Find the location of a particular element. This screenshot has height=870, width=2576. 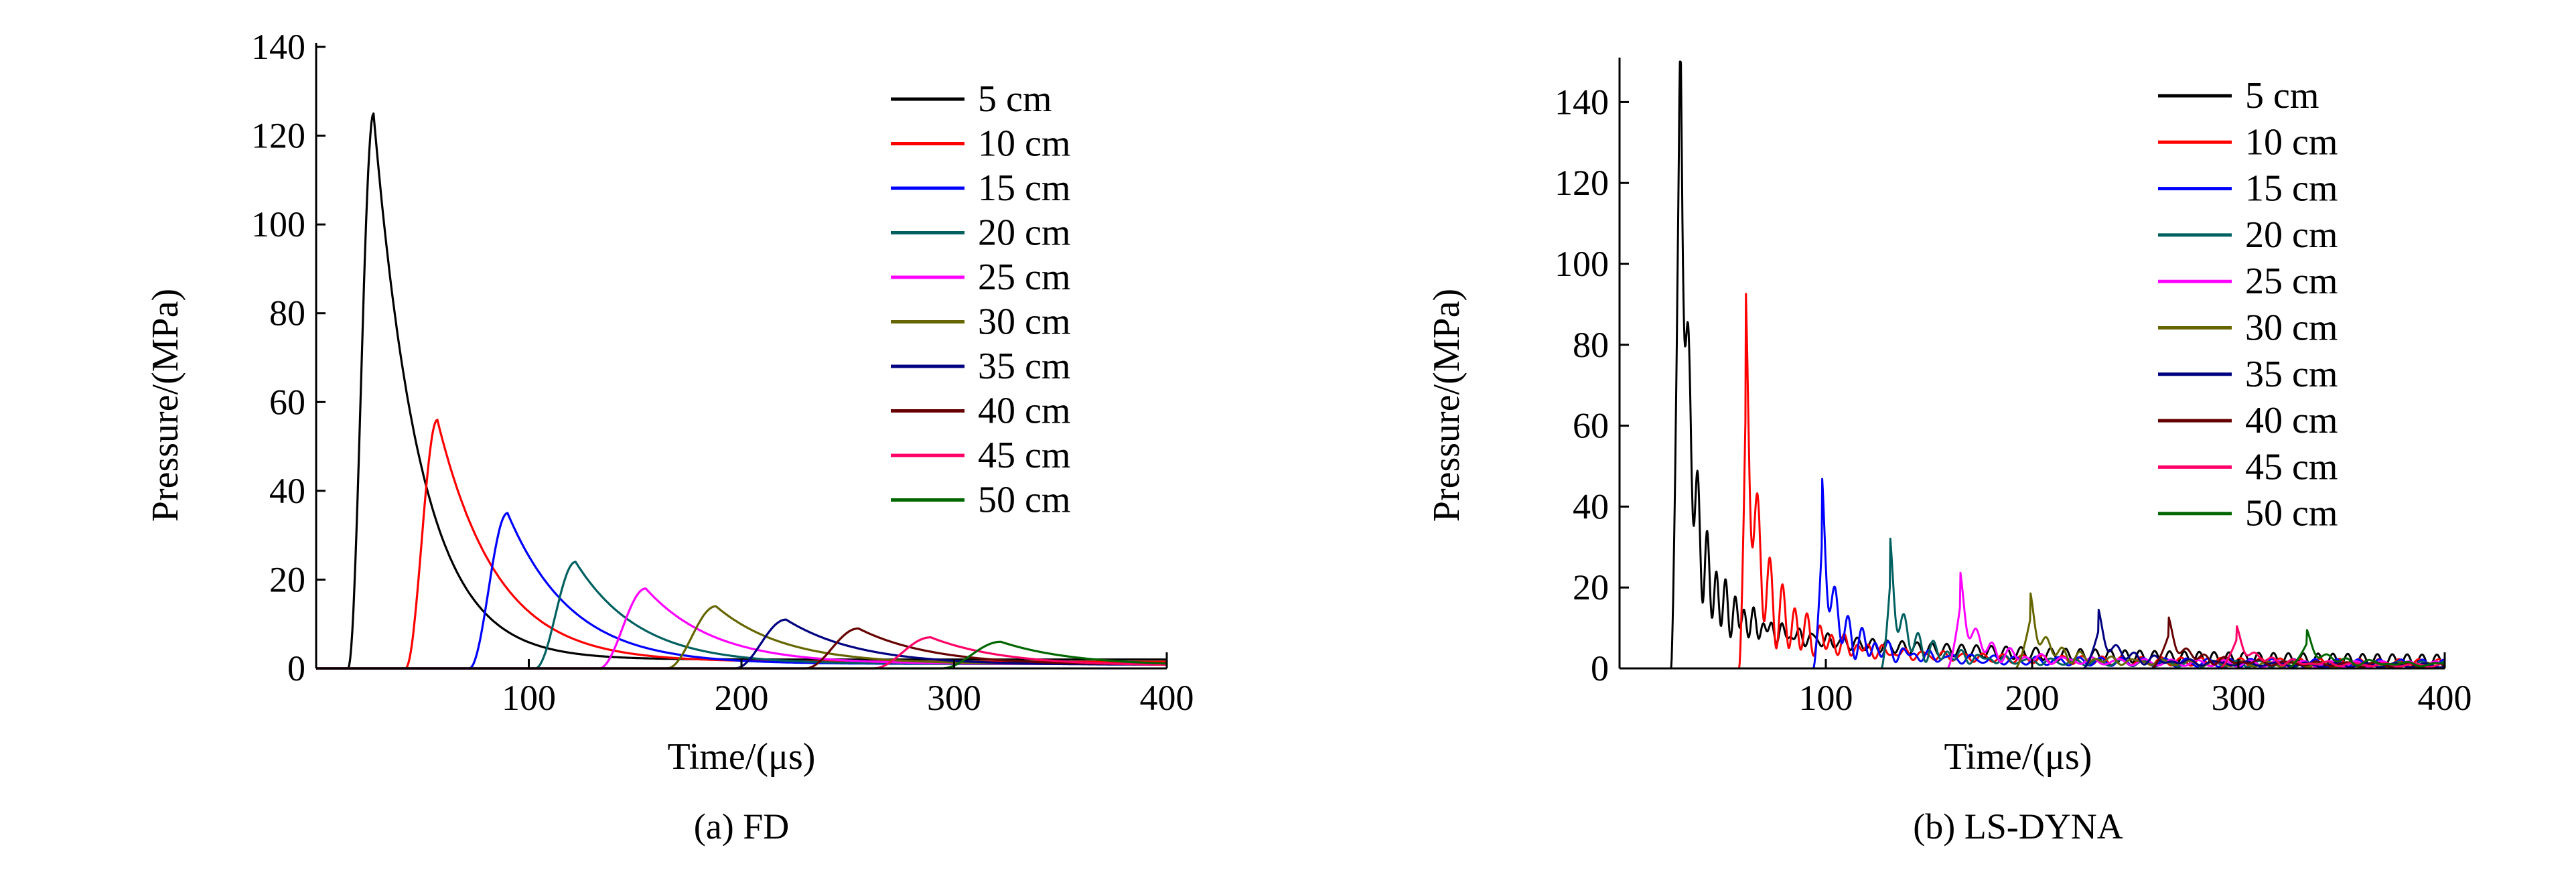

panel-a-y-tick-label: 40 is located at coordinates (287, 491).